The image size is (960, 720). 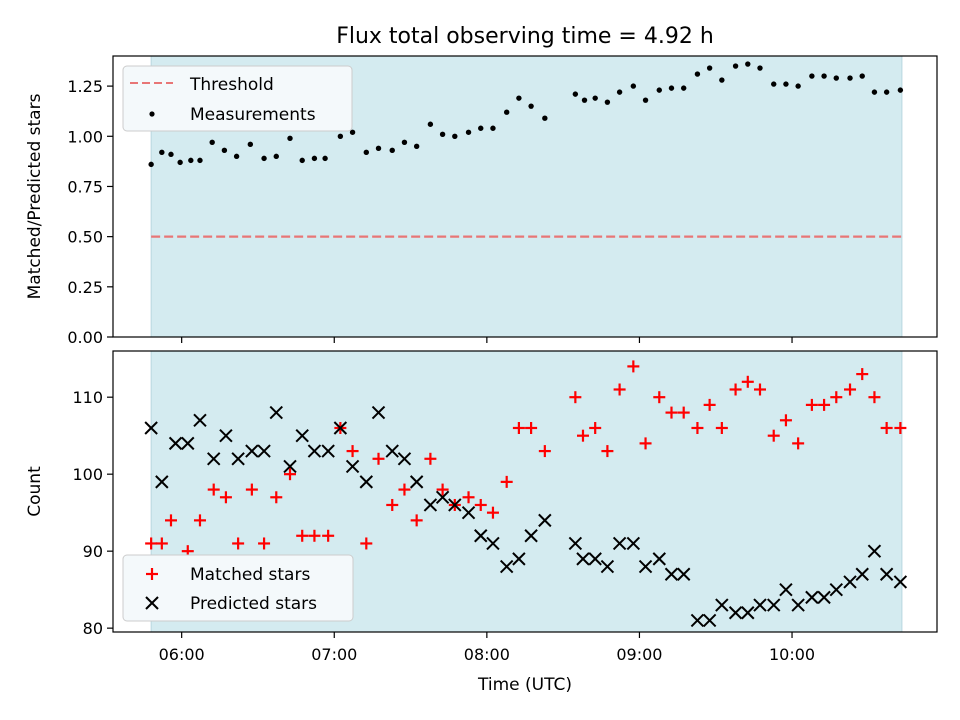 What do you see at coordinates (85, 337) in the screenshot?
I see `y-tick-label: 0.00` at bounding box center [85, 337].